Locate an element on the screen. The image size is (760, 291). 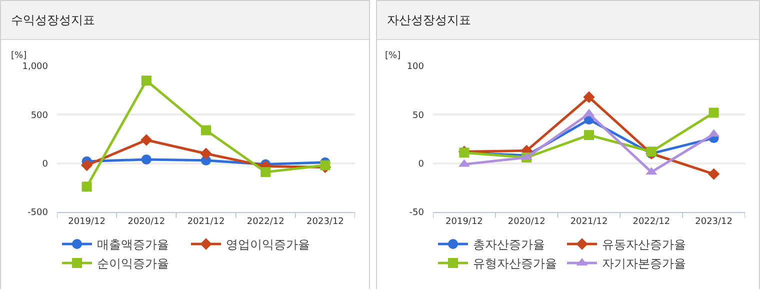
legend-label: 순이익증가율 is located at coordinates (133, 263).